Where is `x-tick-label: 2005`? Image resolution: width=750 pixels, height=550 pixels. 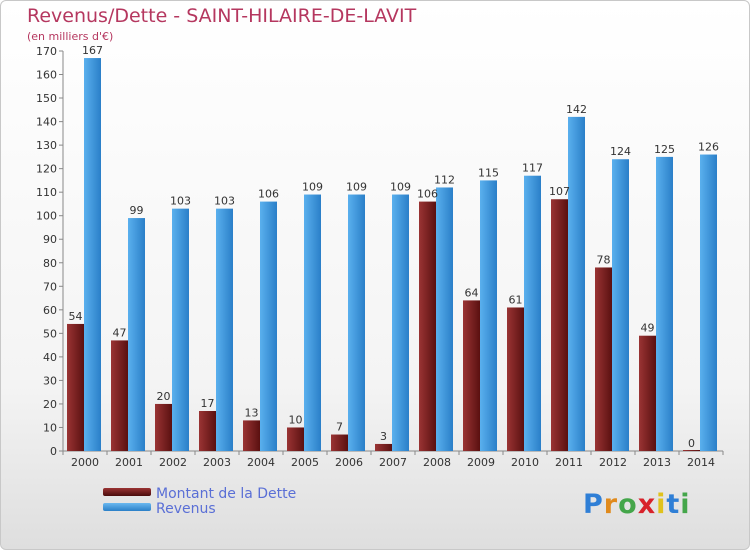 x-tick-label: 2005 is located at coordinates (305, 462).